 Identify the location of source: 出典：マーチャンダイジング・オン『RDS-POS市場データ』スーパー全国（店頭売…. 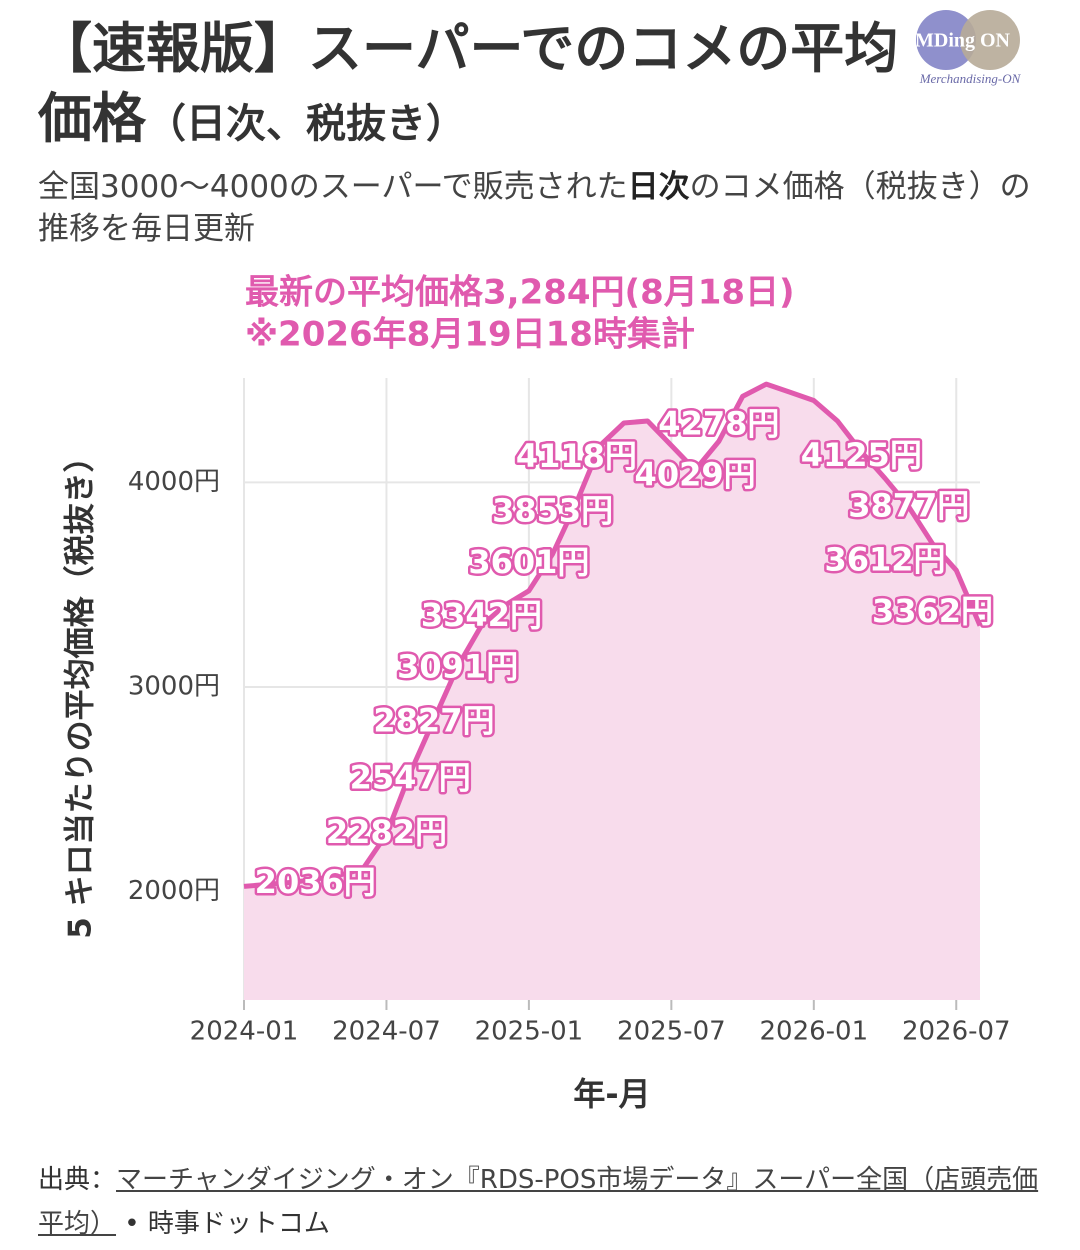
(543, 1202).